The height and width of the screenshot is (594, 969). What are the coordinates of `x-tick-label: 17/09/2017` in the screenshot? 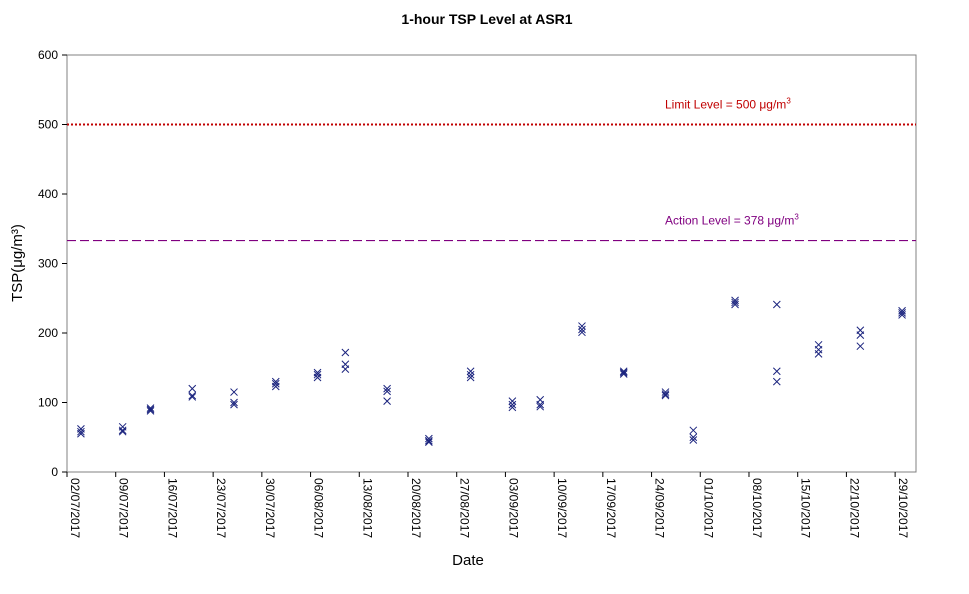 It's located at (611, 508).